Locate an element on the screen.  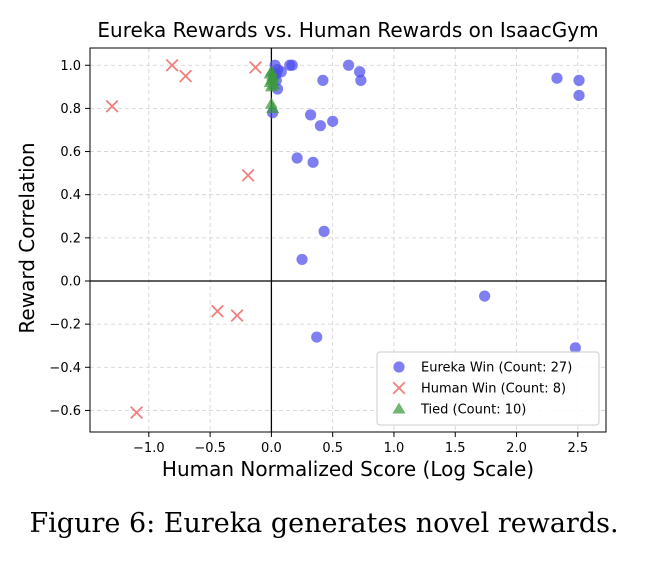
legend-label: Eureka Win (Count: 27) is located at coordinates (496, 368).